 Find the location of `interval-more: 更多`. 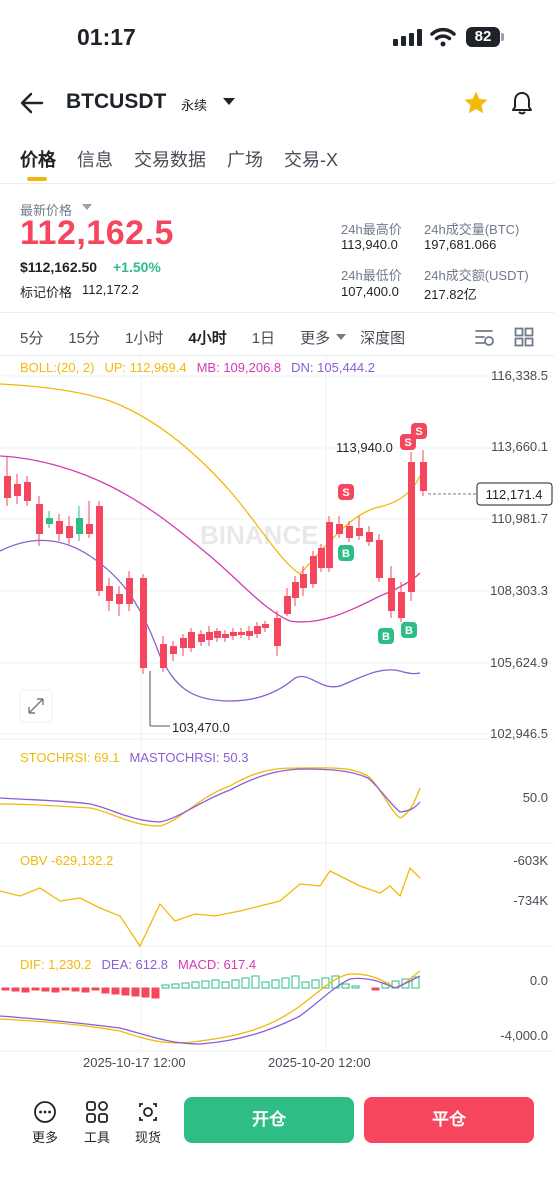

interval-more: 更多 is located at coordinates (315, 338).